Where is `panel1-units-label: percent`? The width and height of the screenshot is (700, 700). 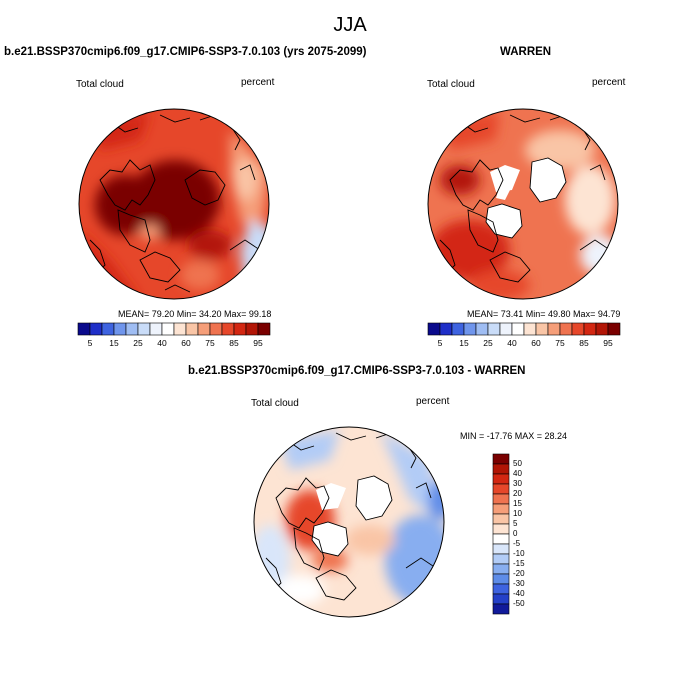
panel1-units-label: percent is located at coordinates (258, 82).